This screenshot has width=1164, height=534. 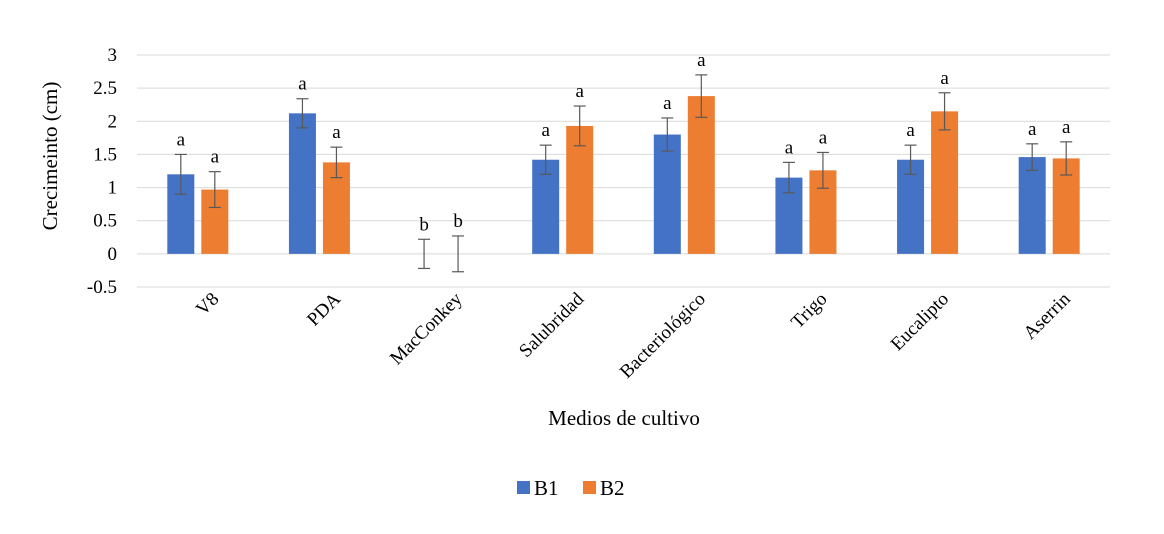 I want to click on y-tick-label: 2, so click(x=113, y=121).